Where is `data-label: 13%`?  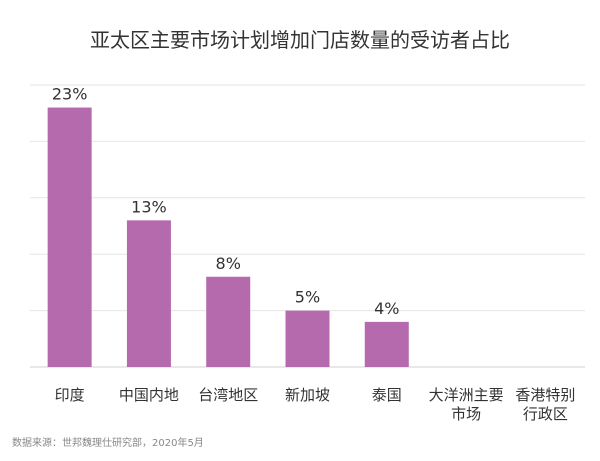 data-label: 13% is located at coordinates (149, 206).